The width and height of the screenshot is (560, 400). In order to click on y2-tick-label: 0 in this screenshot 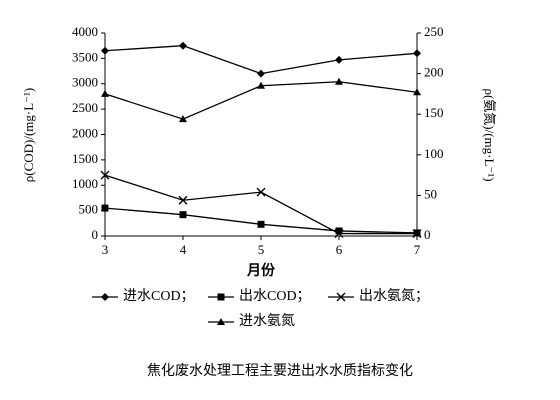, I will do `click(427, 234)`.